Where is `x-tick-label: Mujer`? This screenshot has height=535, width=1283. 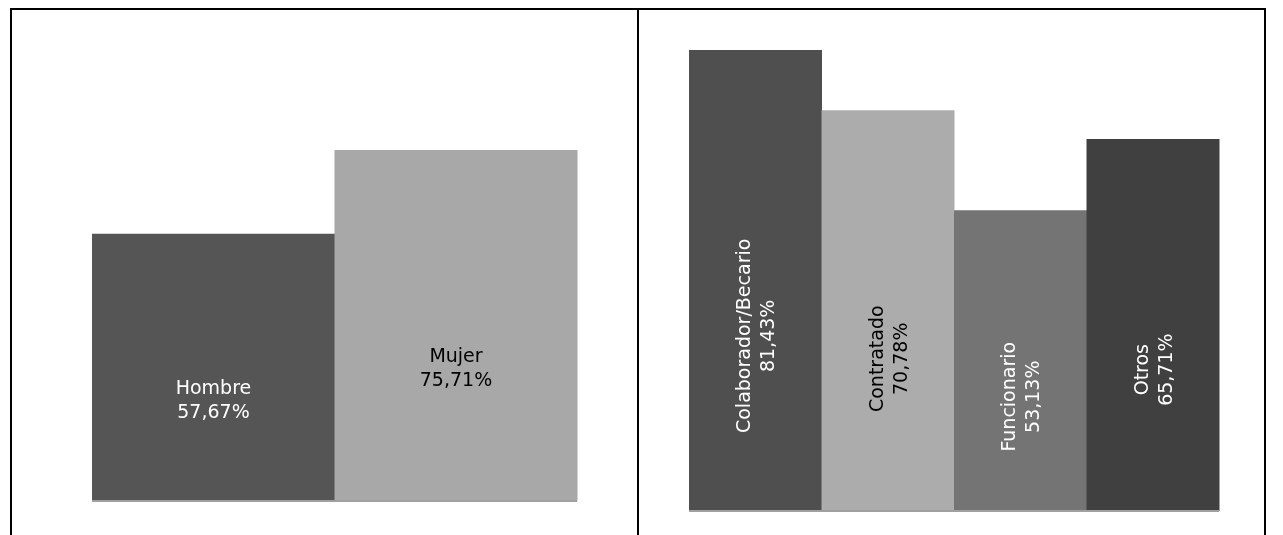
x-tick-label: Mujer is located at coordinates (456, 355).